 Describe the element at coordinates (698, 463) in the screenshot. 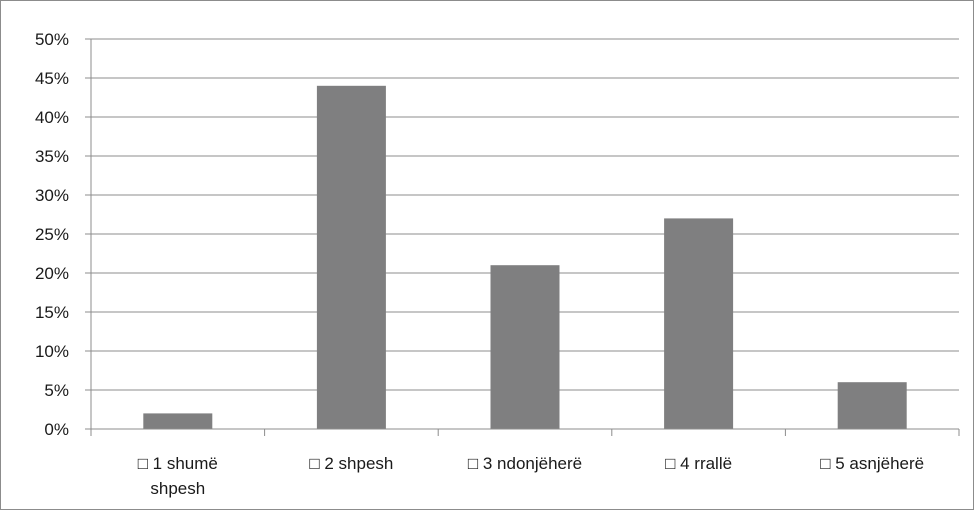

I see `x-category-label: □ 4 rrallë` at that location.